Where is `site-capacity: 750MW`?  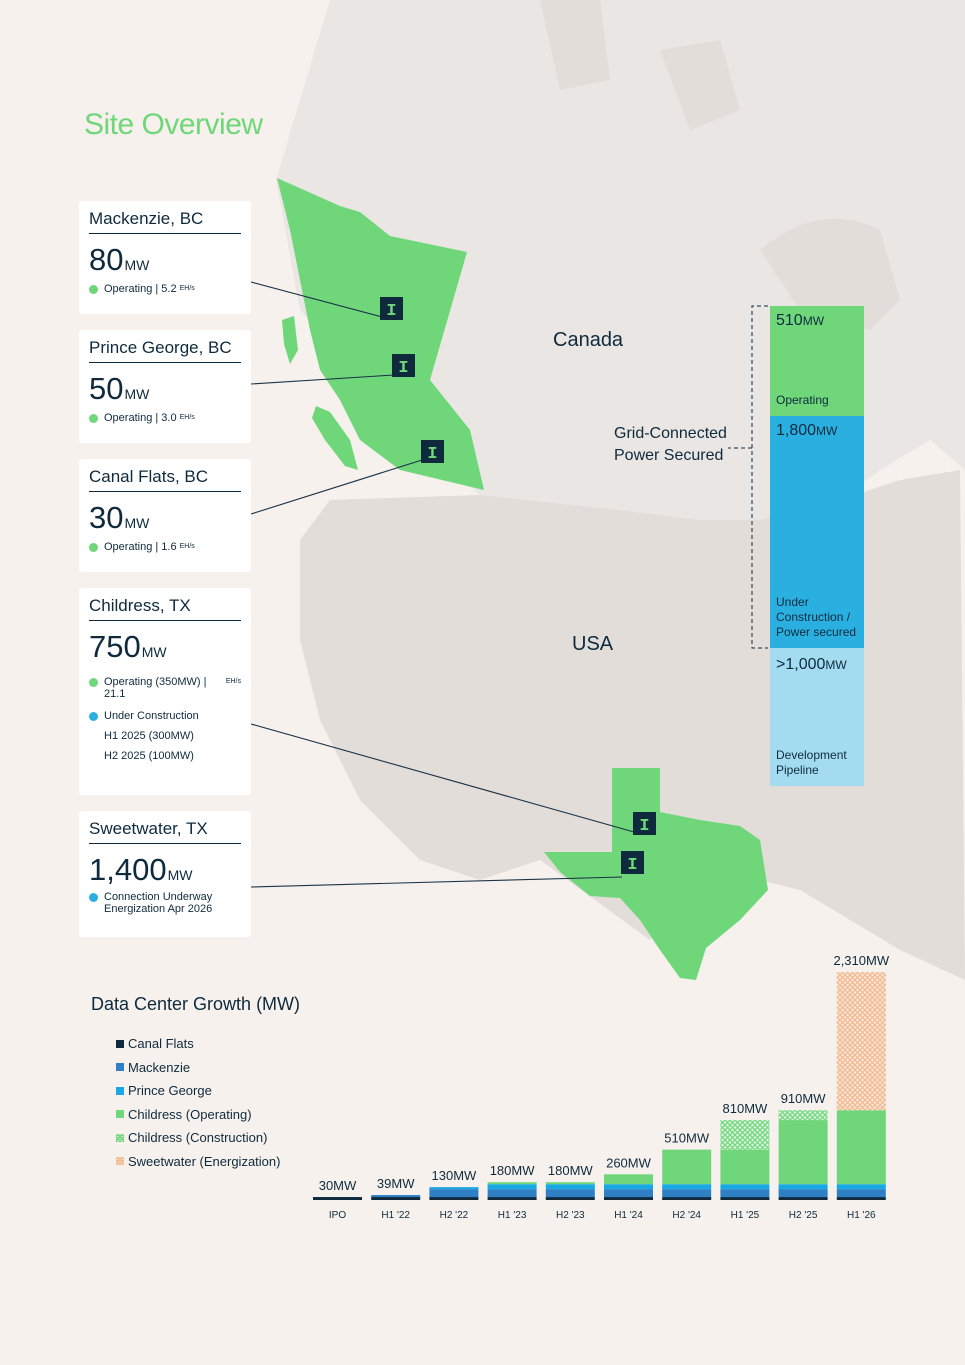
site-capacity: 750MW is located at coordinates (128, 646).